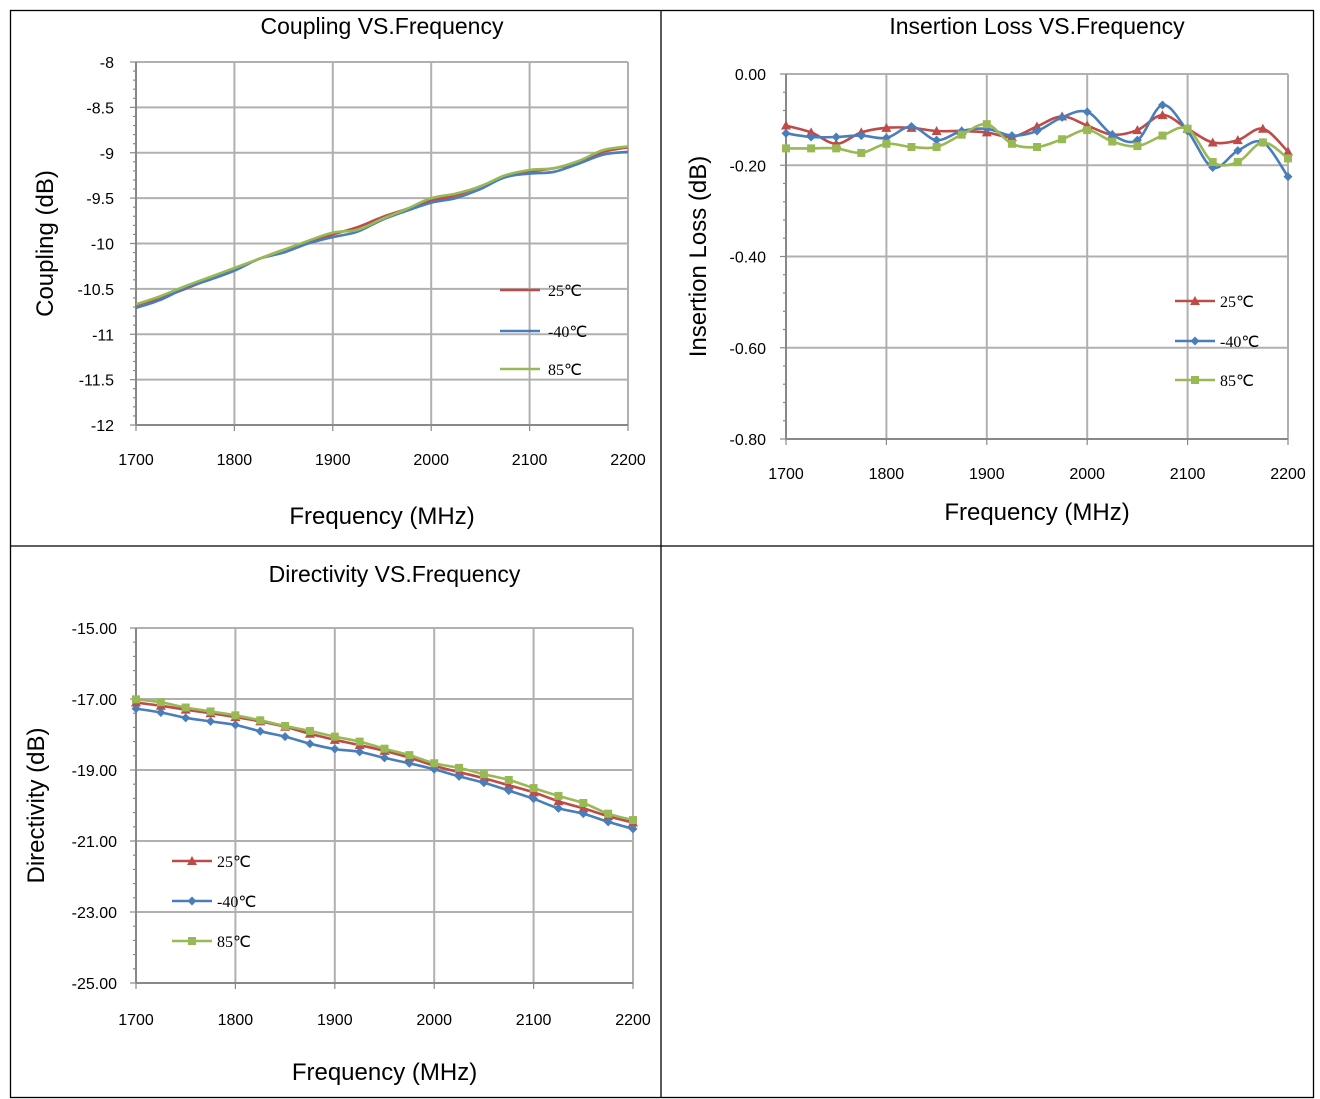  What do you see at coordinates (102, 245) in the screenshot?
I see `y-tick-label: -10` at bounding box center [102, 245].